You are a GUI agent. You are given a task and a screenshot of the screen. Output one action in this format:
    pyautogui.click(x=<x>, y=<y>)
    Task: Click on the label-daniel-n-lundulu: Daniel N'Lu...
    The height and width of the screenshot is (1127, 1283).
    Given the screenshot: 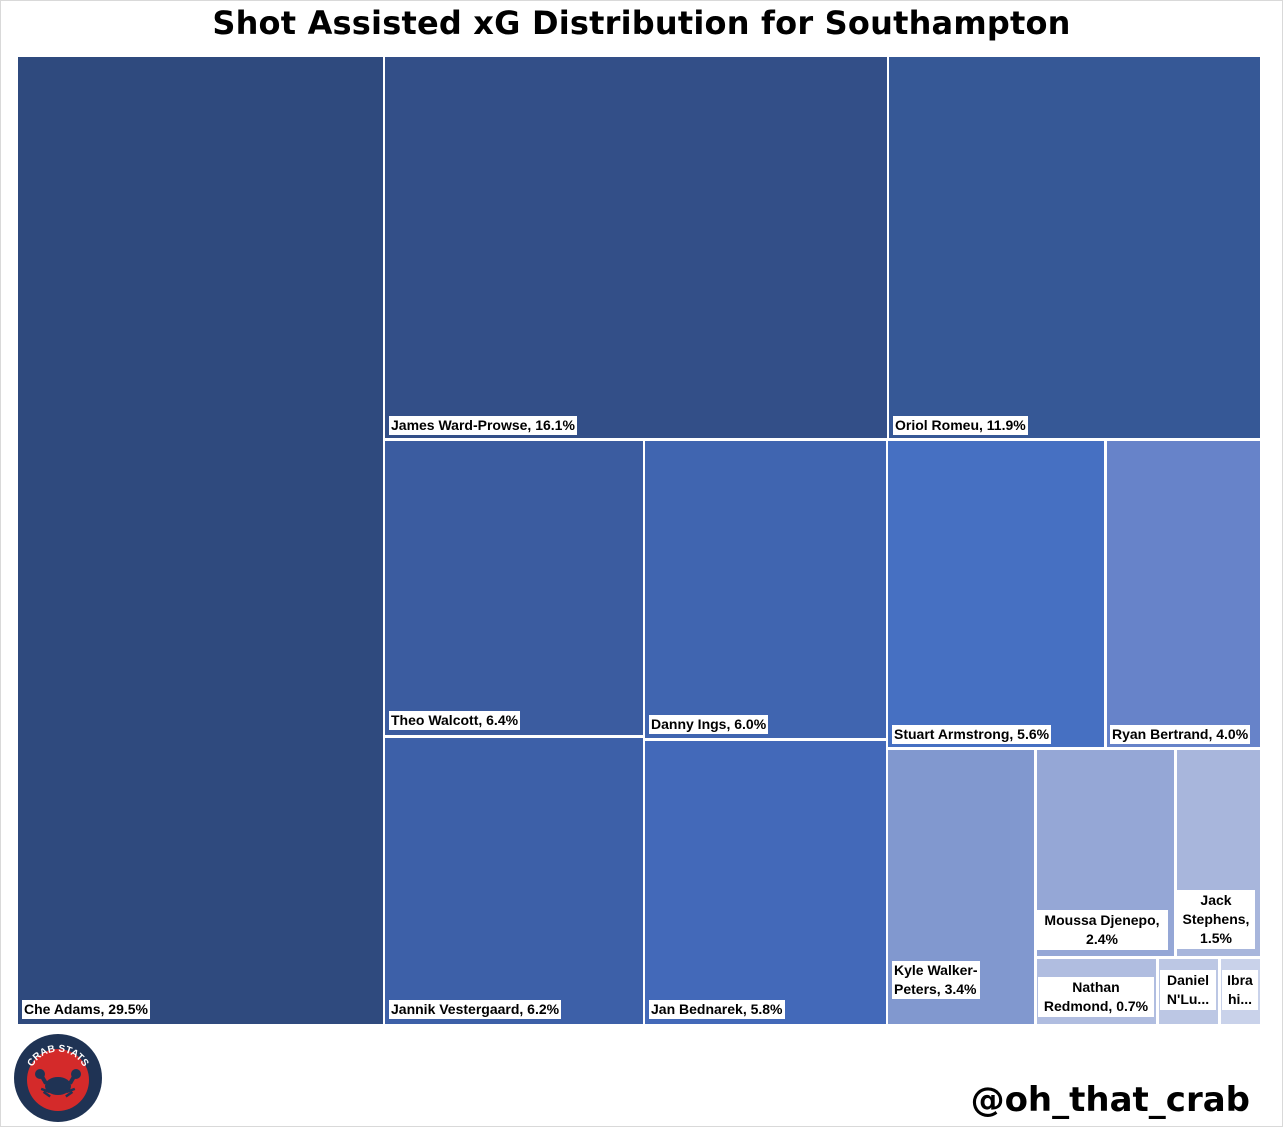 What is the action you would take?
    pyautogui.click(x=1188, y=990)
    